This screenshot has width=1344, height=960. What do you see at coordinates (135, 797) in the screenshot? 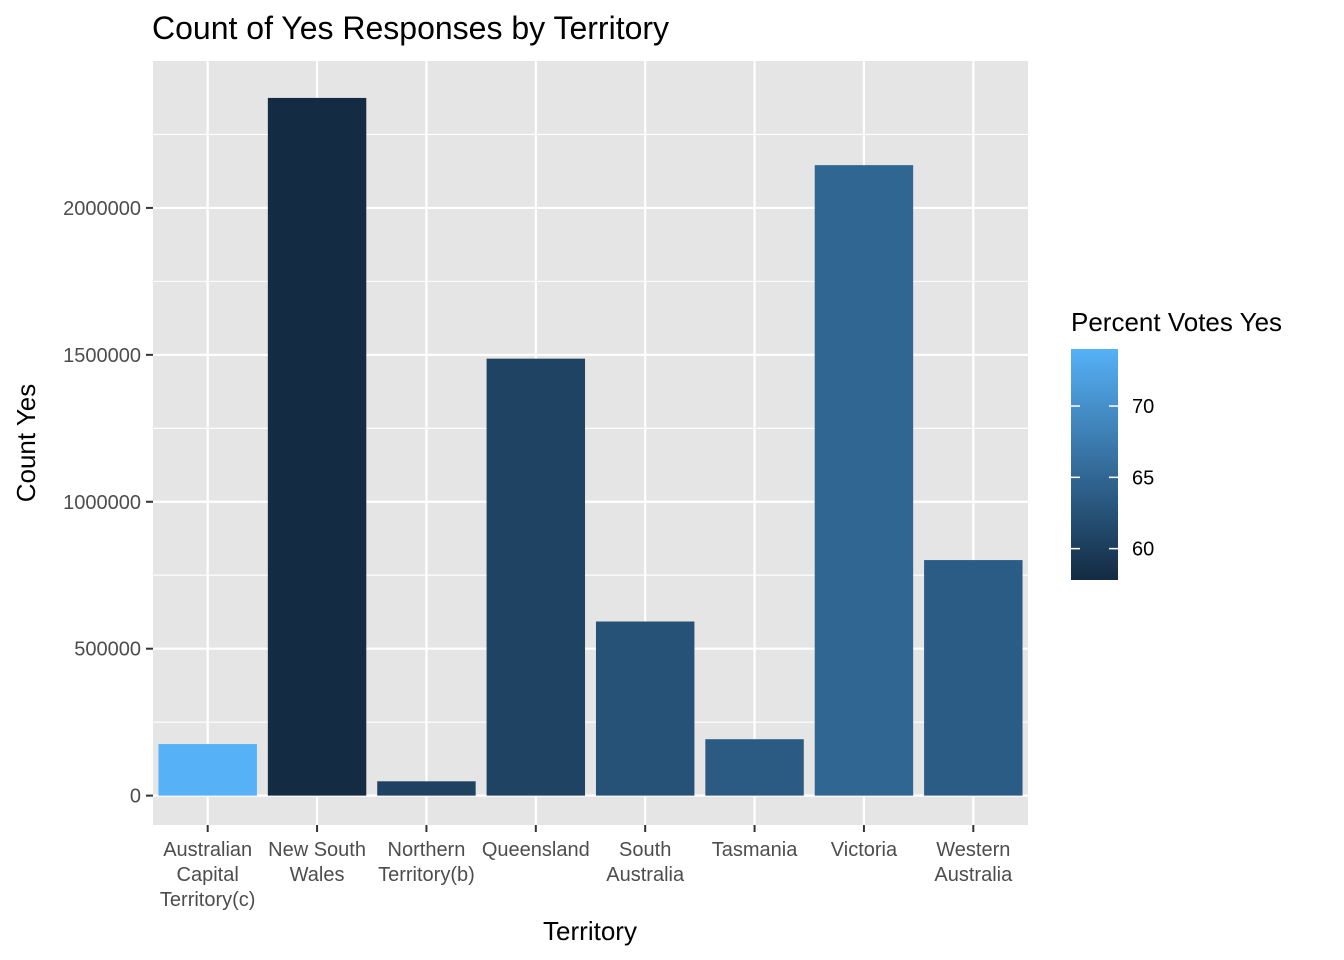
I see `y-tick-label: 0` at bounding box center [135, 797].